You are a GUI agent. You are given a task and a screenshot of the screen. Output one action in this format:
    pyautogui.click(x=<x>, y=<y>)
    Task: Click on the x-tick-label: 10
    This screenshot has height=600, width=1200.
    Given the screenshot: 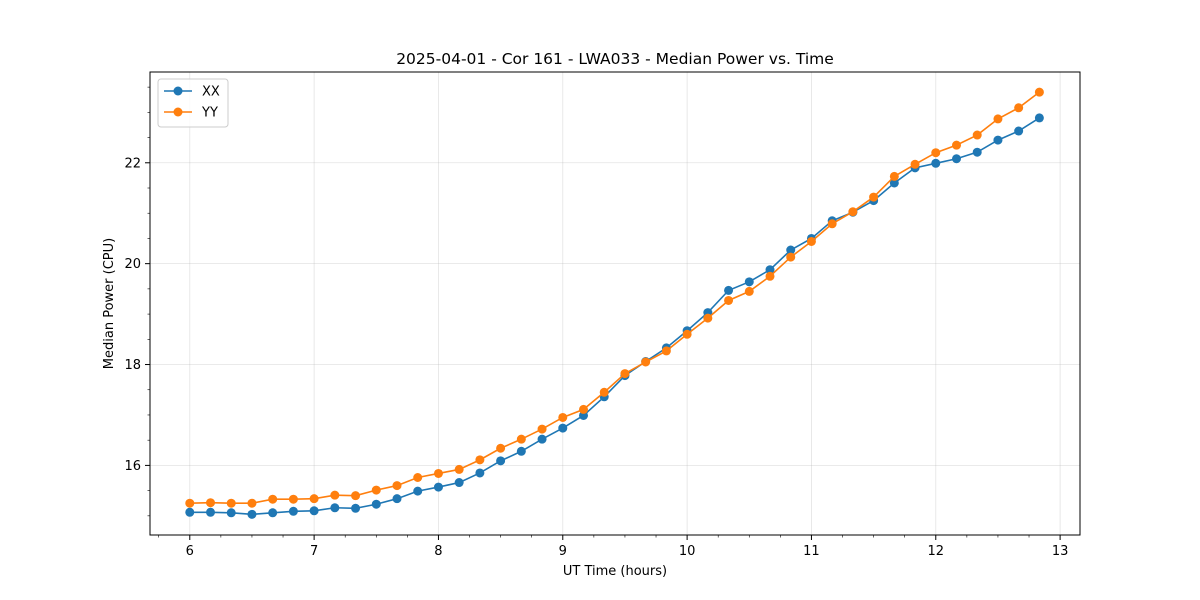 What is the action you would take?
    pyautogui.click(x=687, y=551)
    